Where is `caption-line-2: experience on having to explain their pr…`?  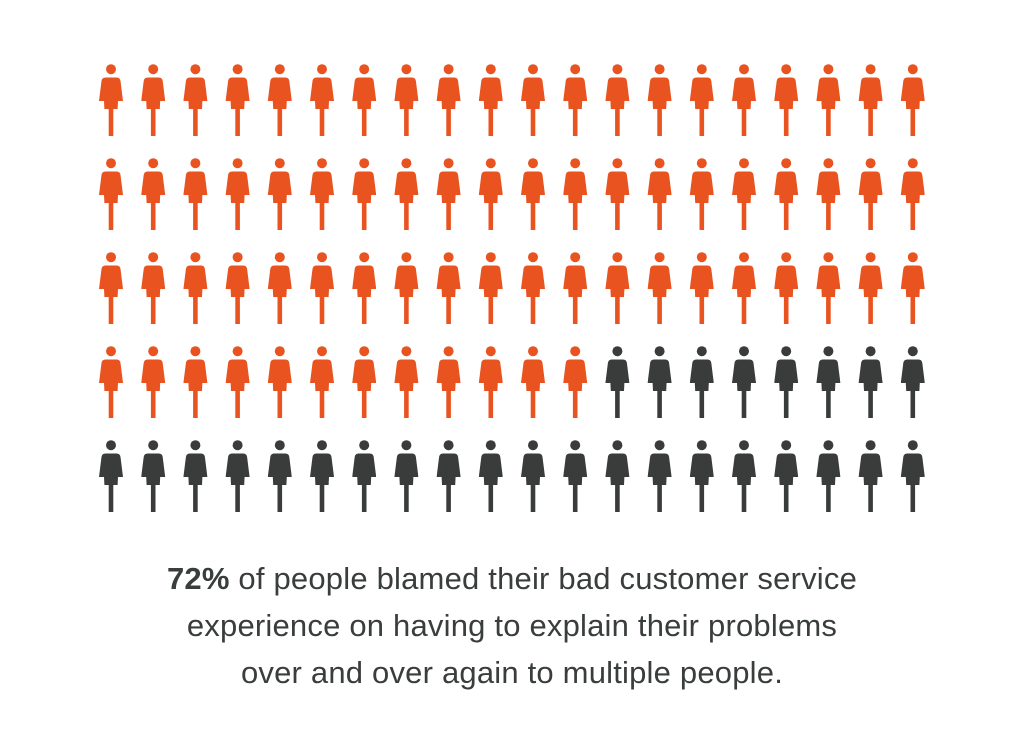
caption-line-2: experience on having to explain their pr… is located at coordinates (512, 625).